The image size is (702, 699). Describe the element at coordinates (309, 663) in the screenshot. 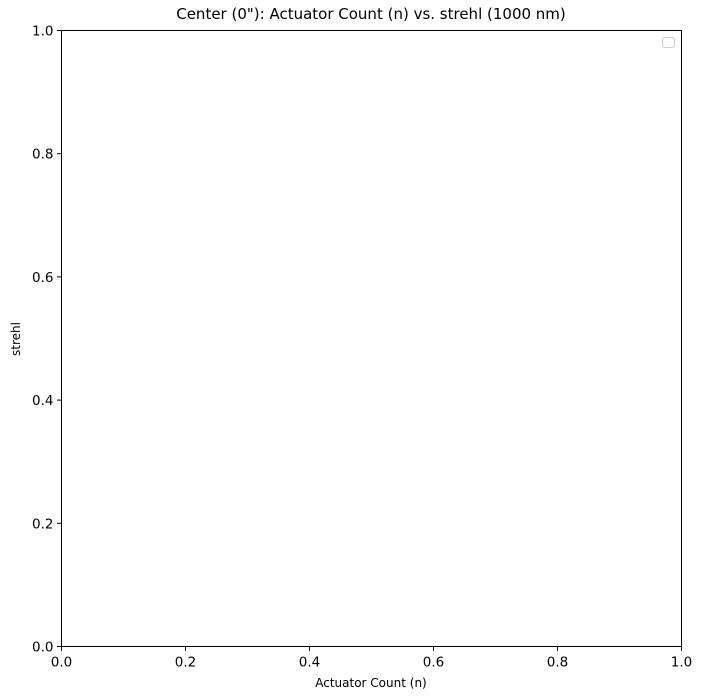

I see `x-tick-label: 0.4` at that location.